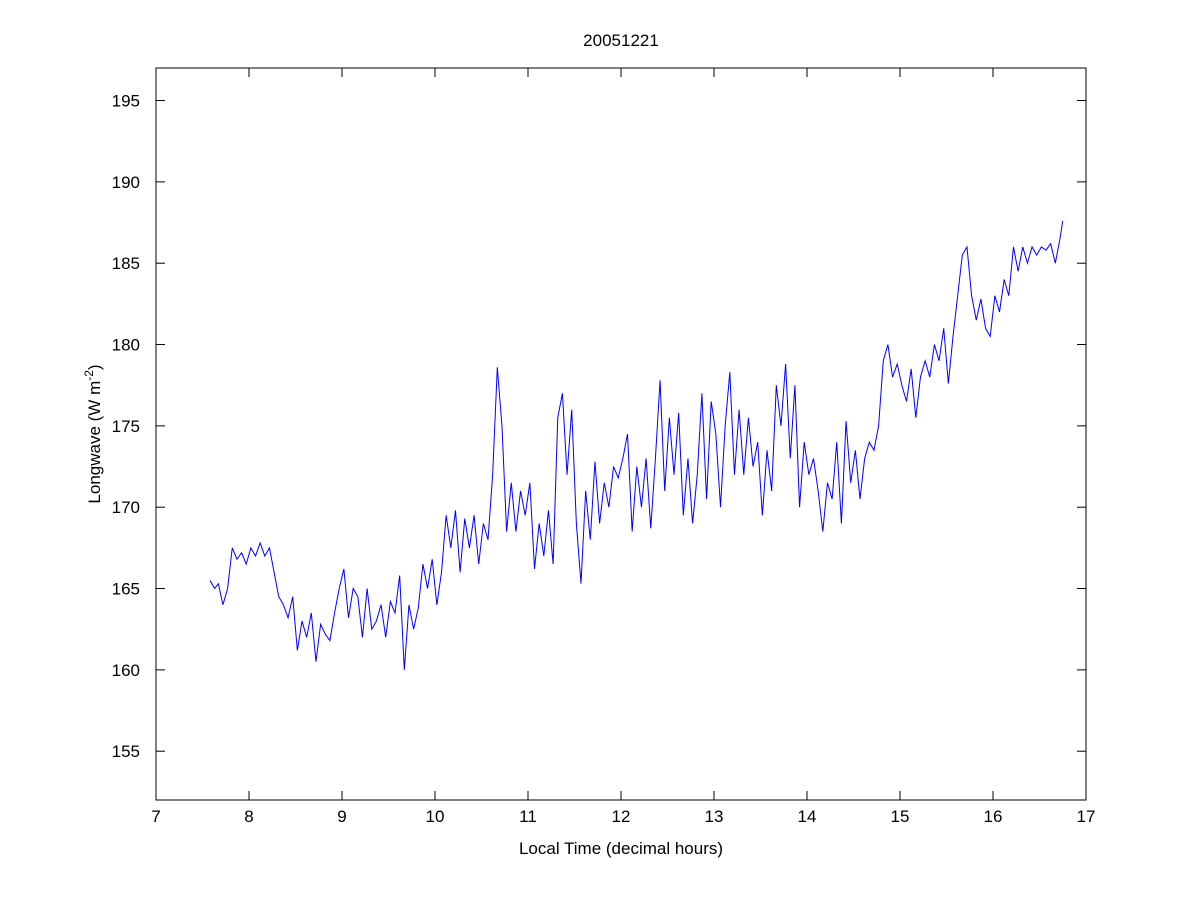 The height and width of the screenshot is (900, 1200). I want to click on x-tick-label: 13, so click(714, 816).